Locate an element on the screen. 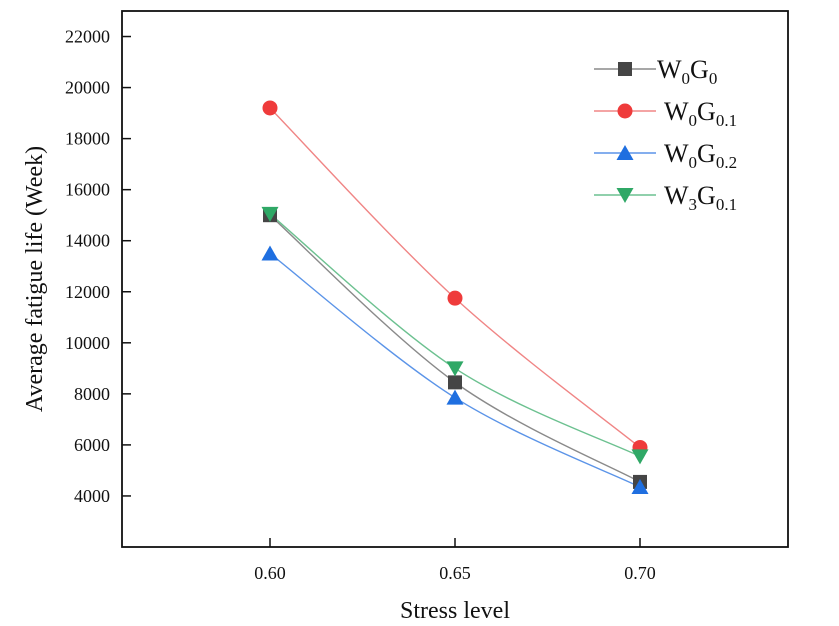  legend-entry-W0G0.2: W0G0.2 is located at coordinates (665, 155).